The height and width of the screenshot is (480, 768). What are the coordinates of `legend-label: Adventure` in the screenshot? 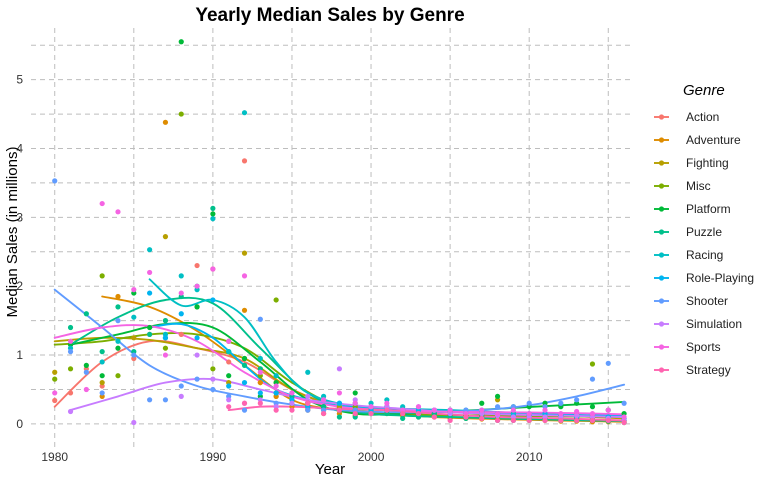 It's located at (713, 140).